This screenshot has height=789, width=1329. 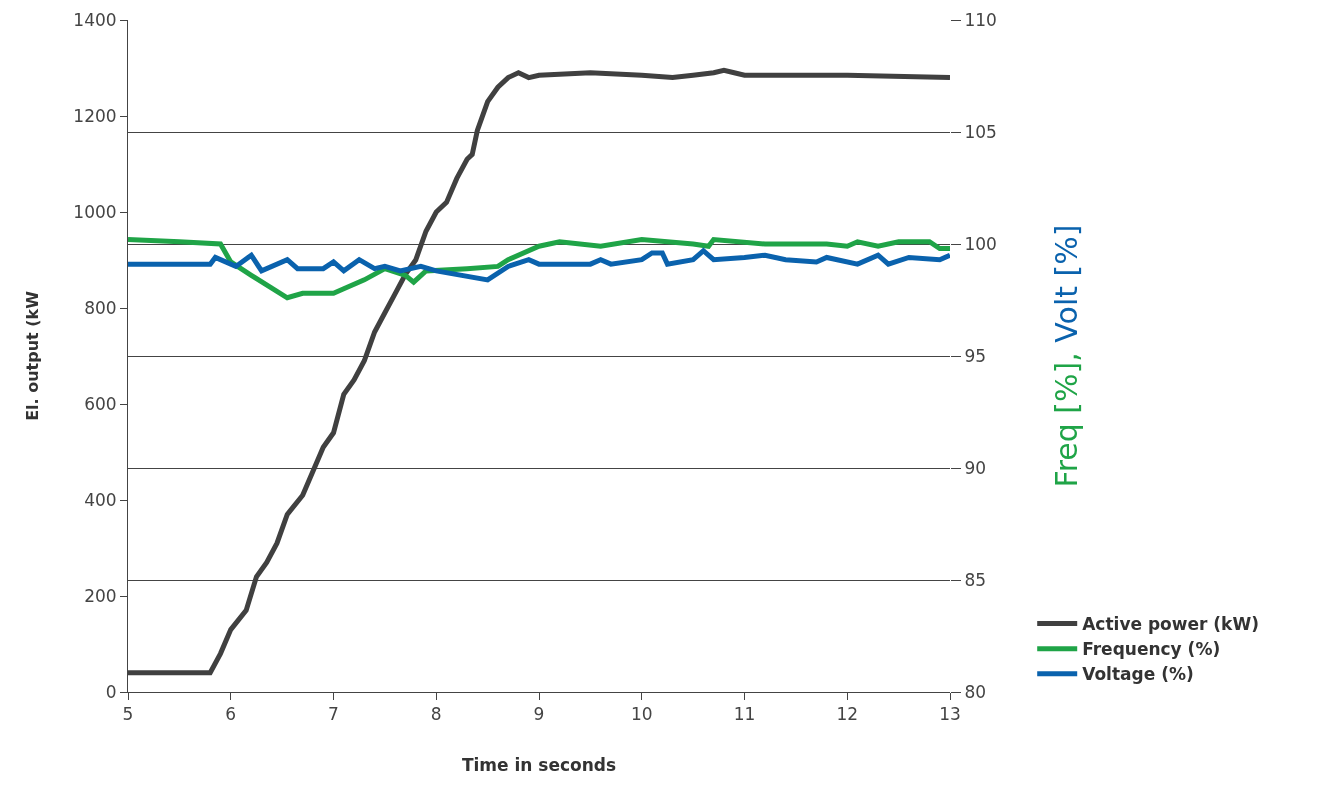 I want to click on y2-tick-label: 80, so click(x=975, y=691).